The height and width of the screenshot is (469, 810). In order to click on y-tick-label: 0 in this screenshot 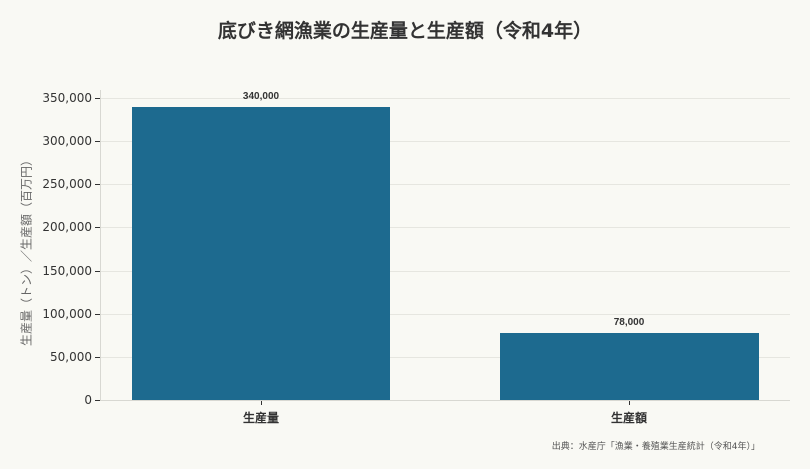, I will do `click(88, 400)`.